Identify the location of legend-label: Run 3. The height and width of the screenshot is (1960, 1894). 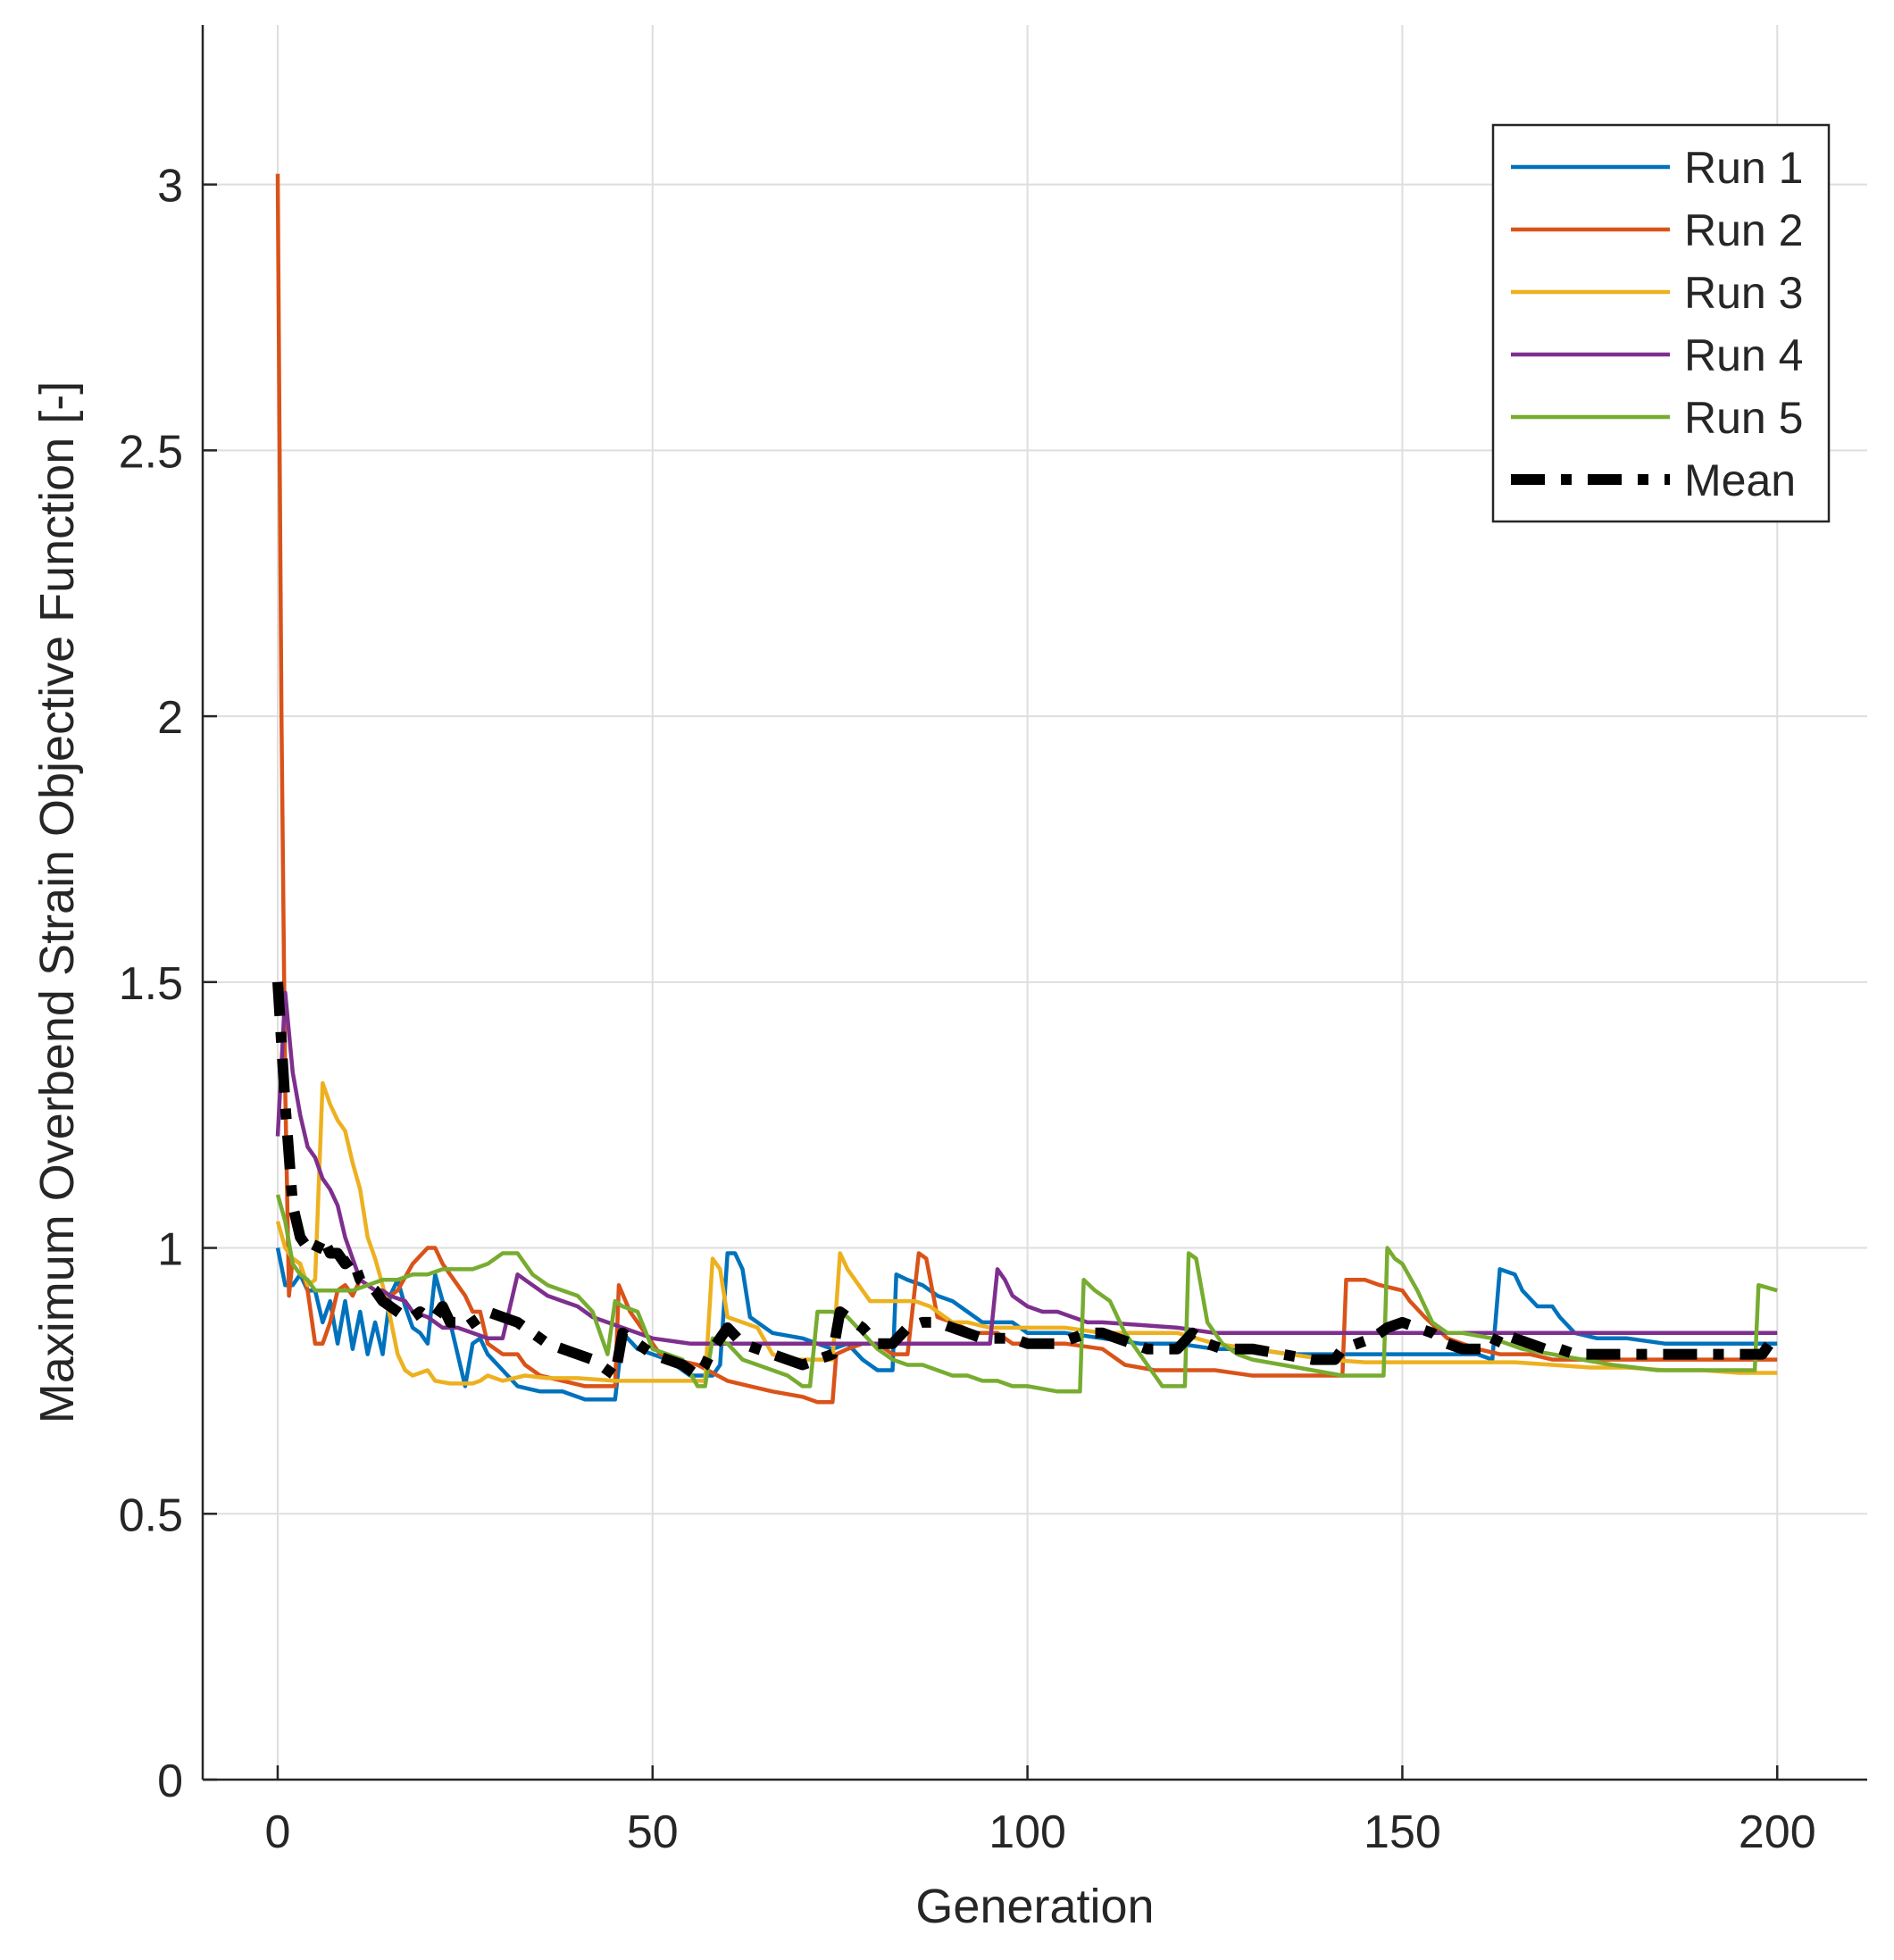
(1744, 293).